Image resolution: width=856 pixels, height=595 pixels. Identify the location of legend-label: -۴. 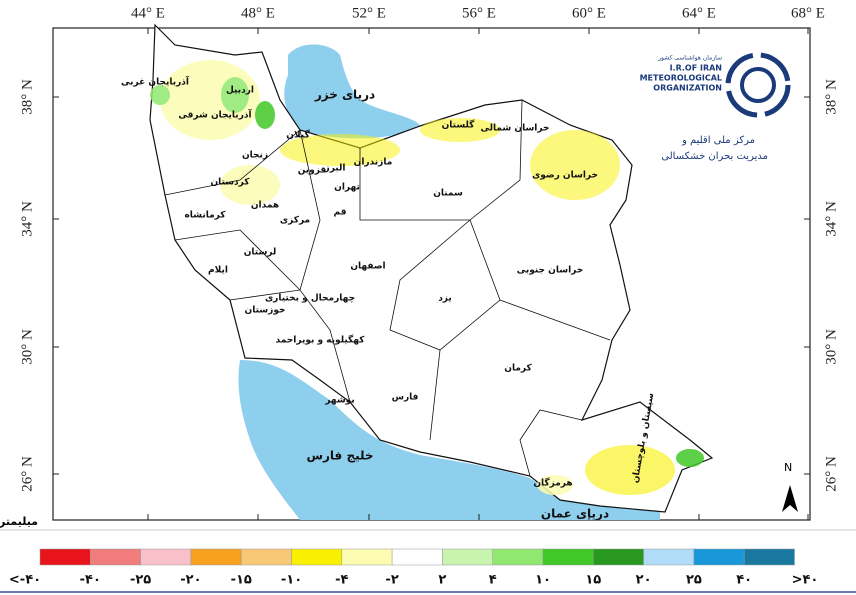
(341, 580).